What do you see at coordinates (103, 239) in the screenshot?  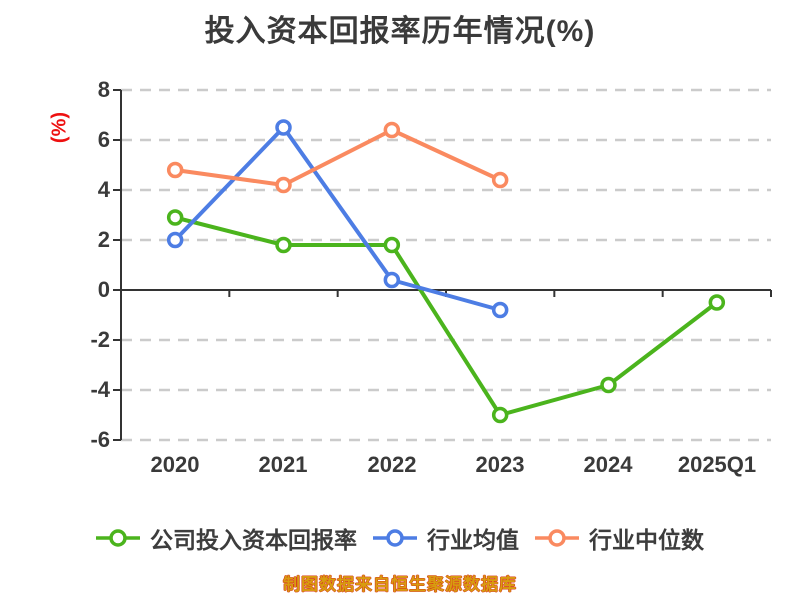 I see `y-tick-label: 2` at bounding box center [103, 239].